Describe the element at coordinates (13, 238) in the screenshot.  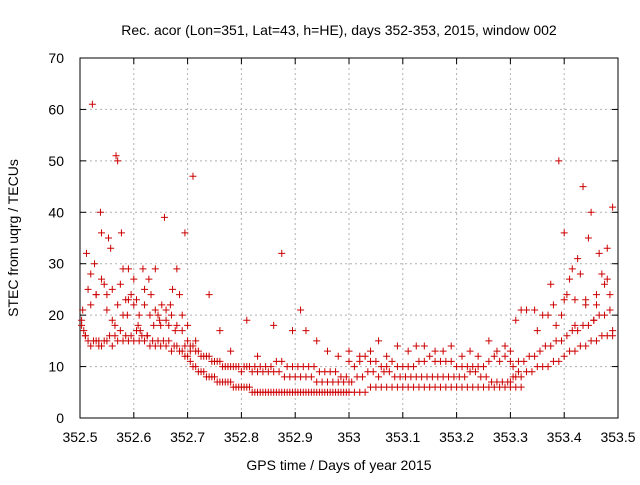
I see `y-axis-label: STEC from uqrg / TECUs` at that location.